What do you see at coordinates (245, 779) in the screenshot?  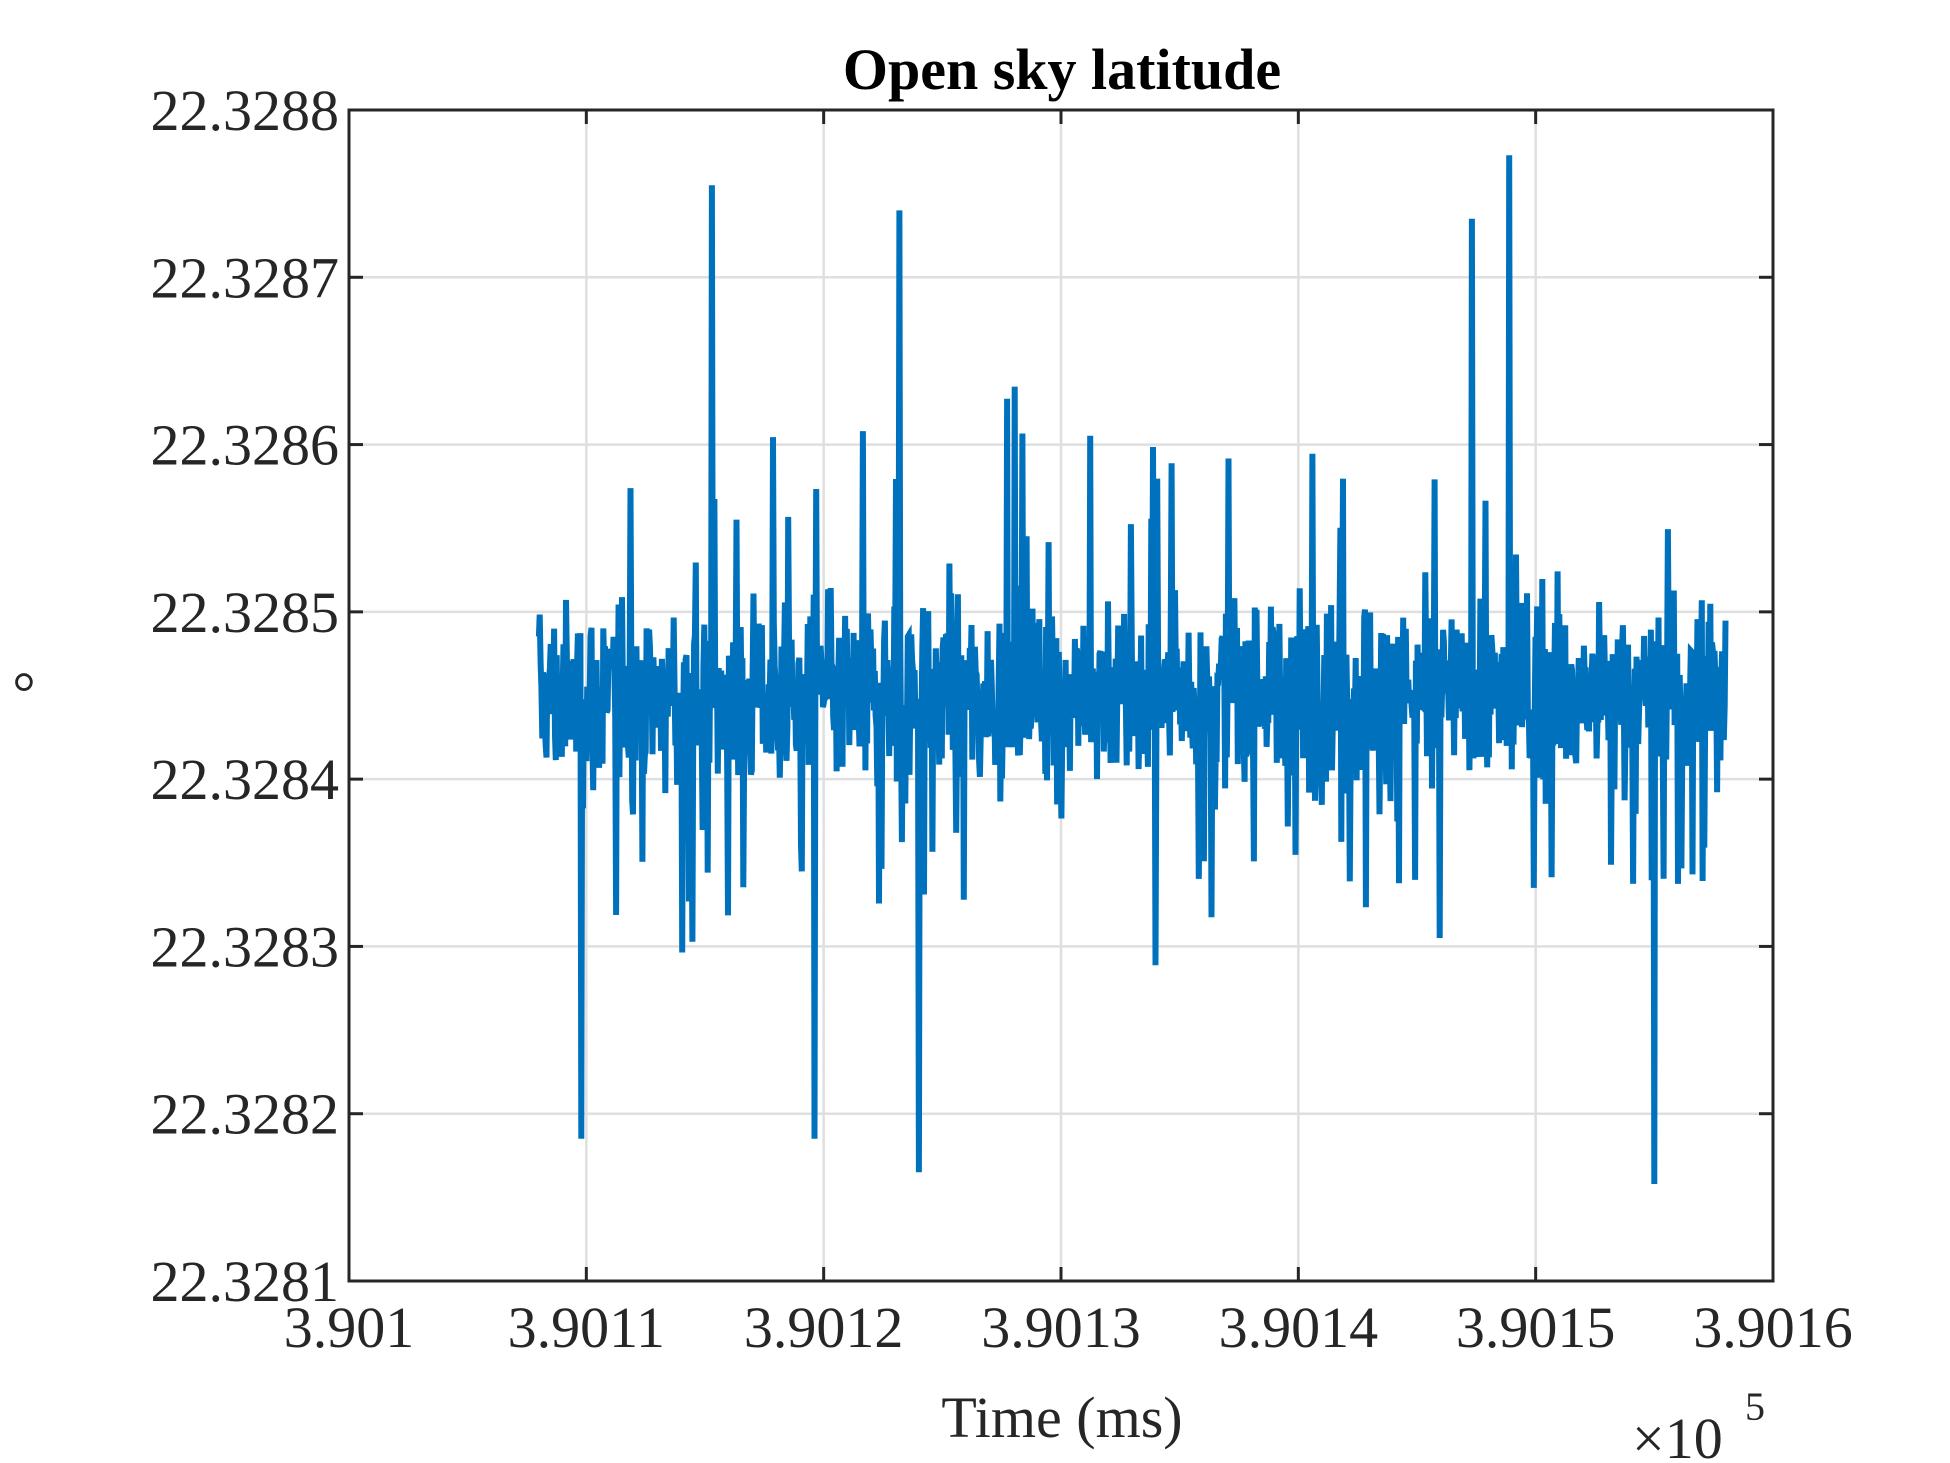 I see `y-tick-label: 22.3284` at bounding box center [245, 779].